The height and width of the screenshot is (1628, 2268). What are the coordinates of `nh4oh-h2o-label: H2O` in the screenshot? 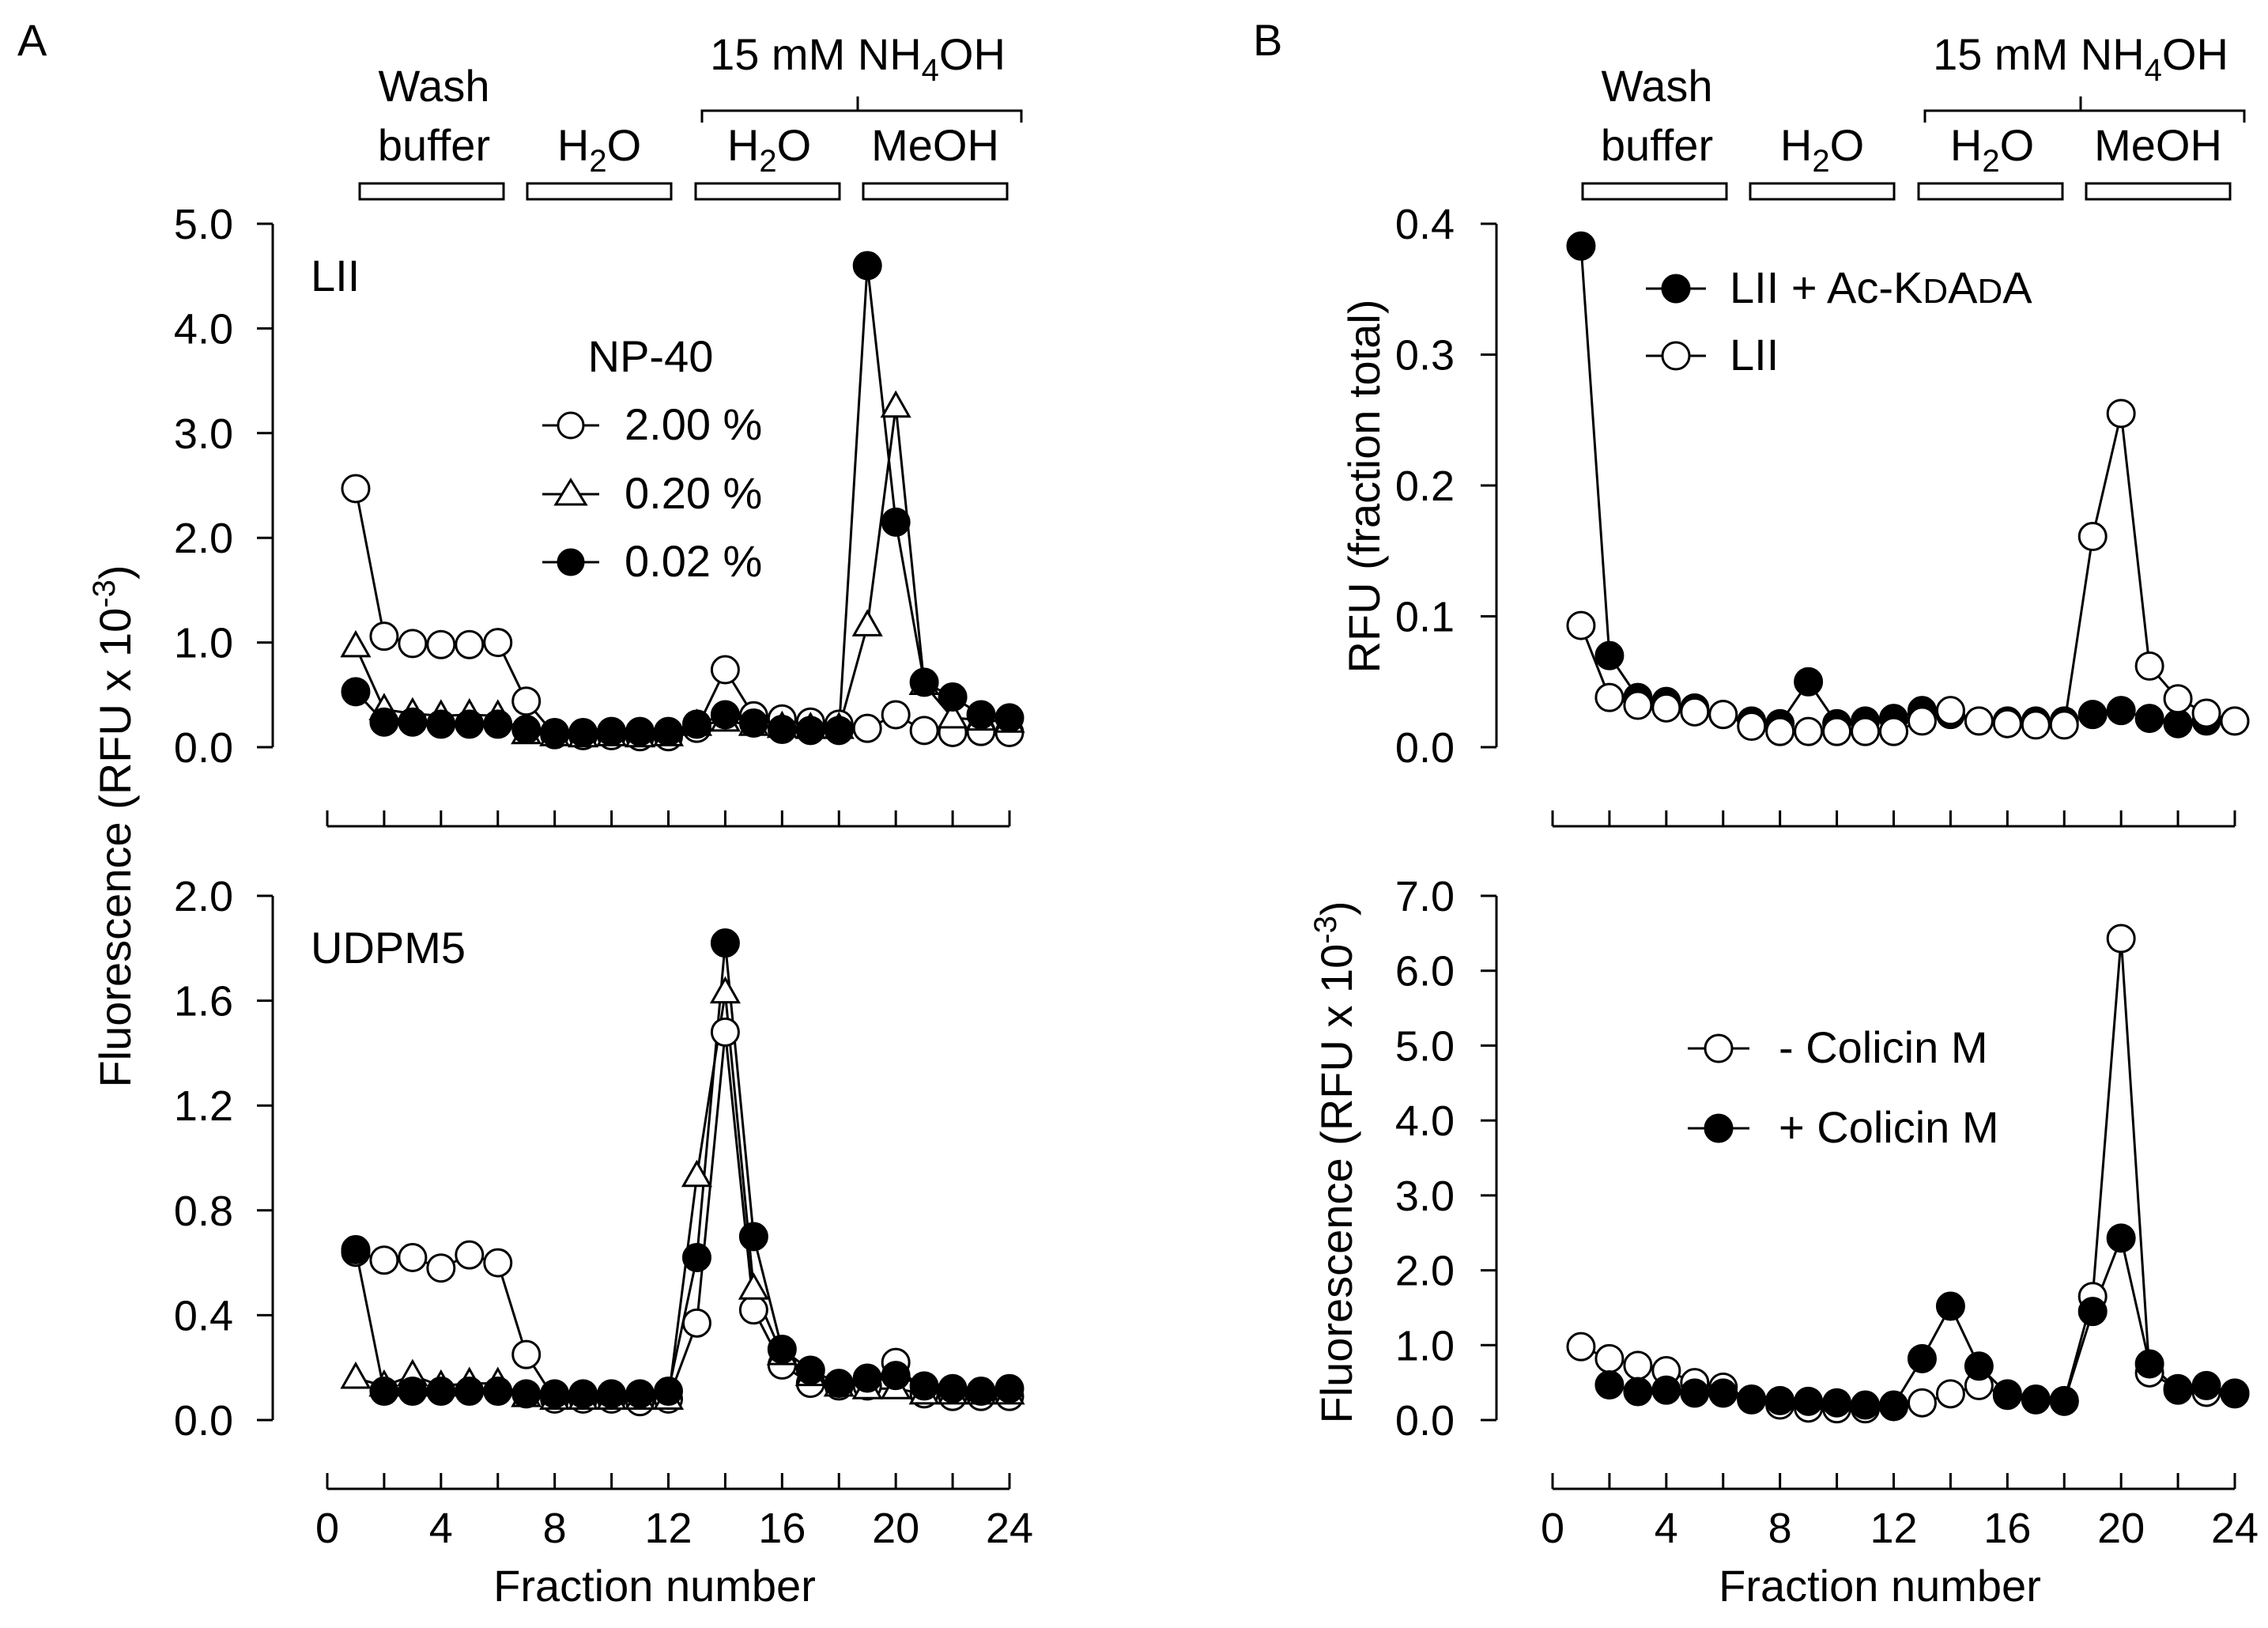 It's located at (769, 149).